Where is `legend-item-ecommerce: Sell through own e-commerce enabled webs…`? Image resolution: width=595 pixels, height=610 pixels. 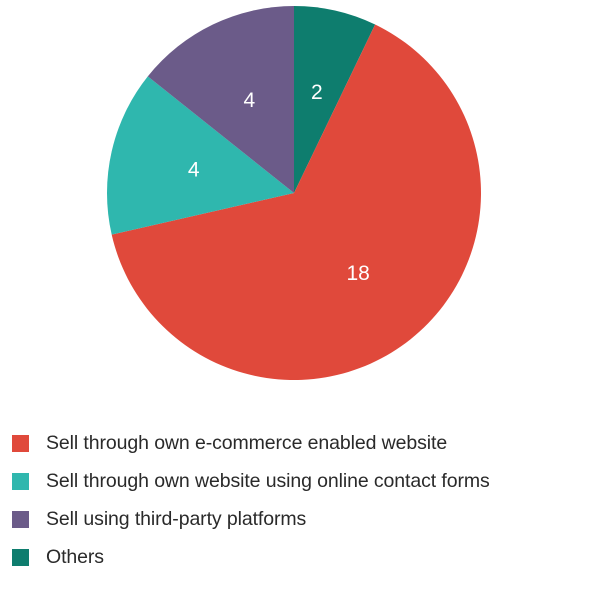 legend-item-ecommerce: Sell through own e-commerce enabled webs… is located at coordinates (302, 443).